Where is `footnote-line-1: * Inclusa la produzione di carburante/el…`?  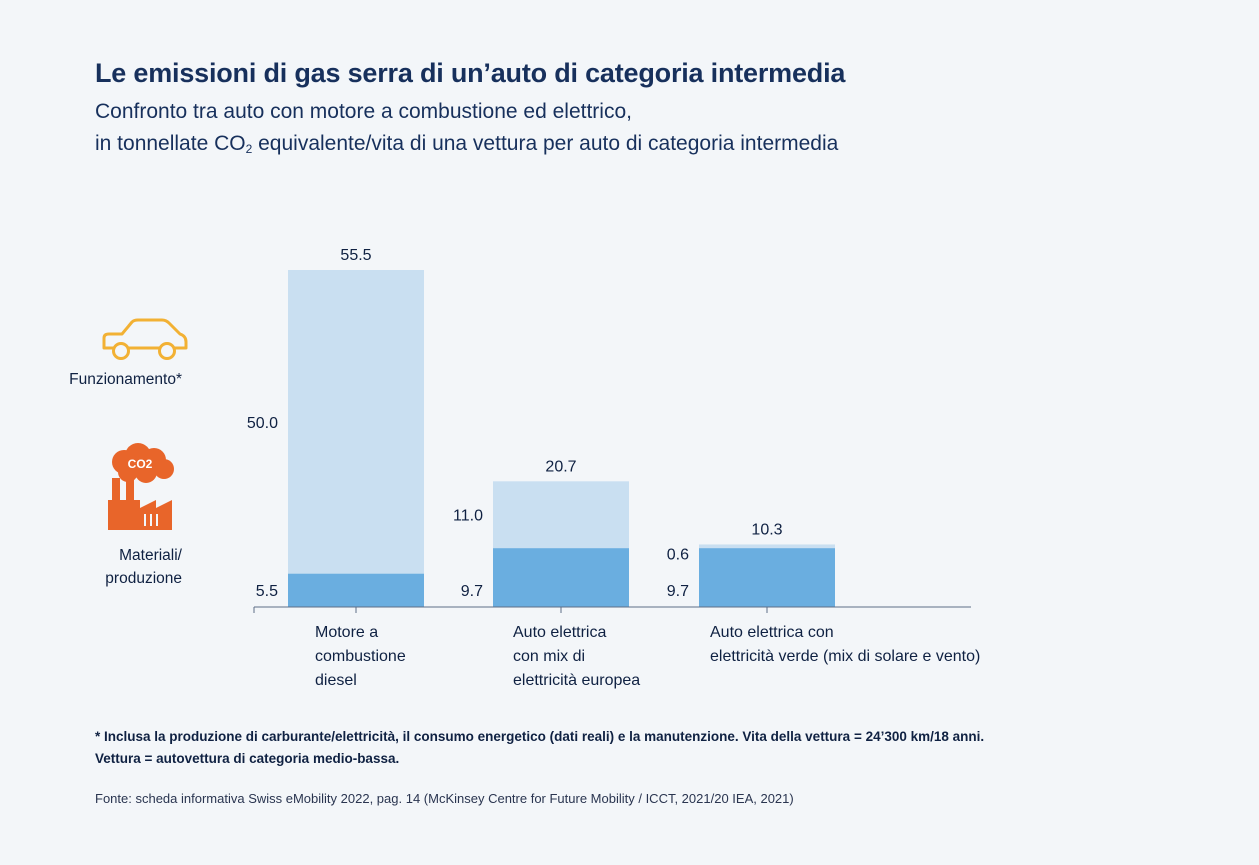 footnote-line-1: * Inclusa la produzione di carburante/el… is located at coordinates (540, 736).